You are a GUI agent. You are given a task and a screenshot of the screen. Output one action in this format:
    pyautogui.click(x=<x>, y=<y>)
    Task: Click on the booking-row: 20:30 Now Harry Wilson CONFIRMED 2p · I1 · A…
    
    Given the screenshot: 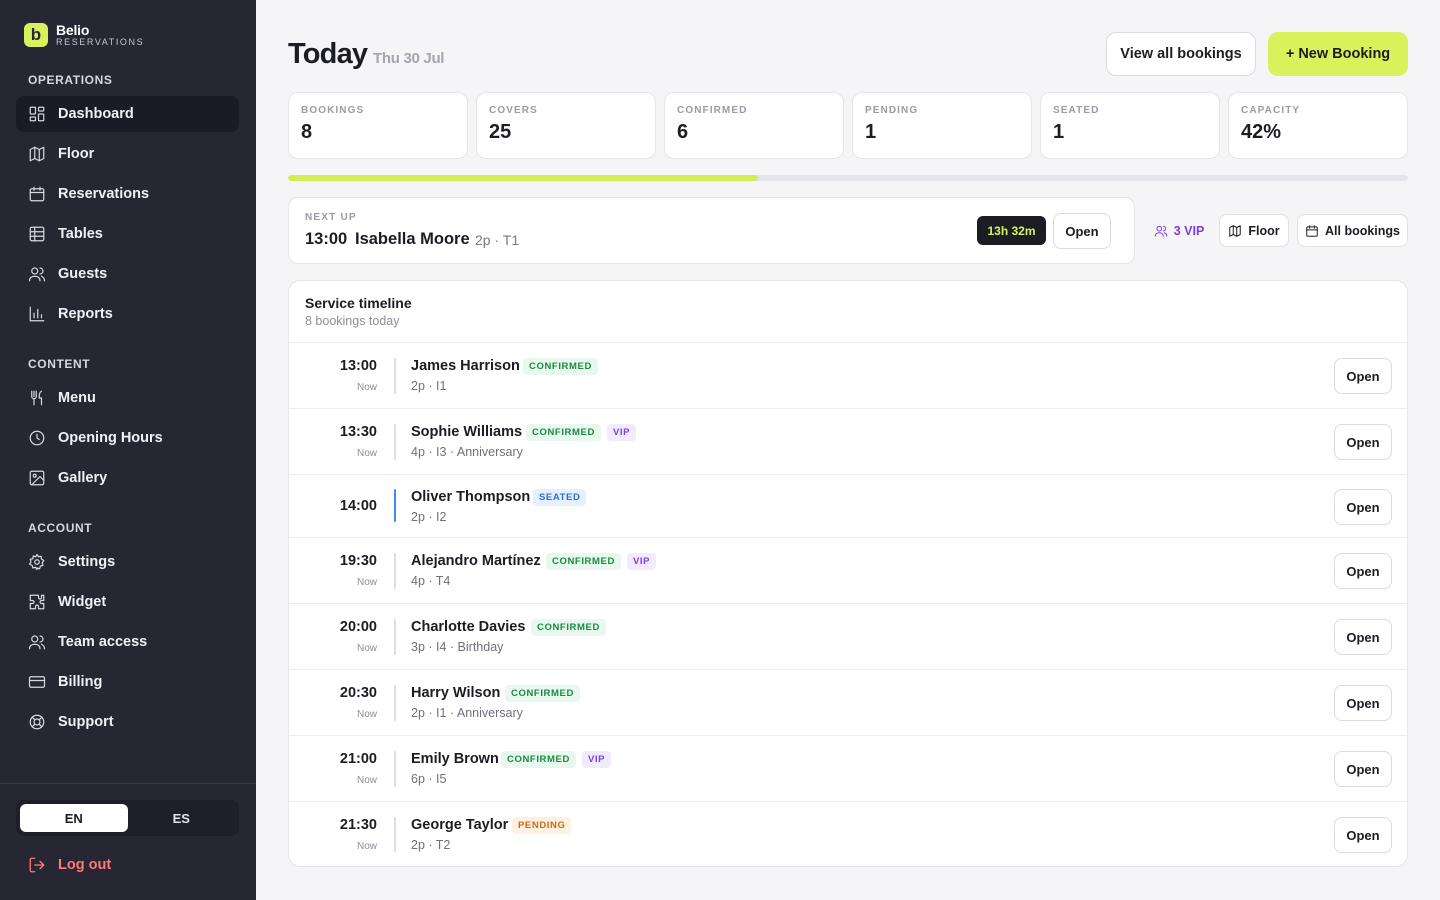 What is the action you would take?
    pyautogui.click(x=848, y=703)
    